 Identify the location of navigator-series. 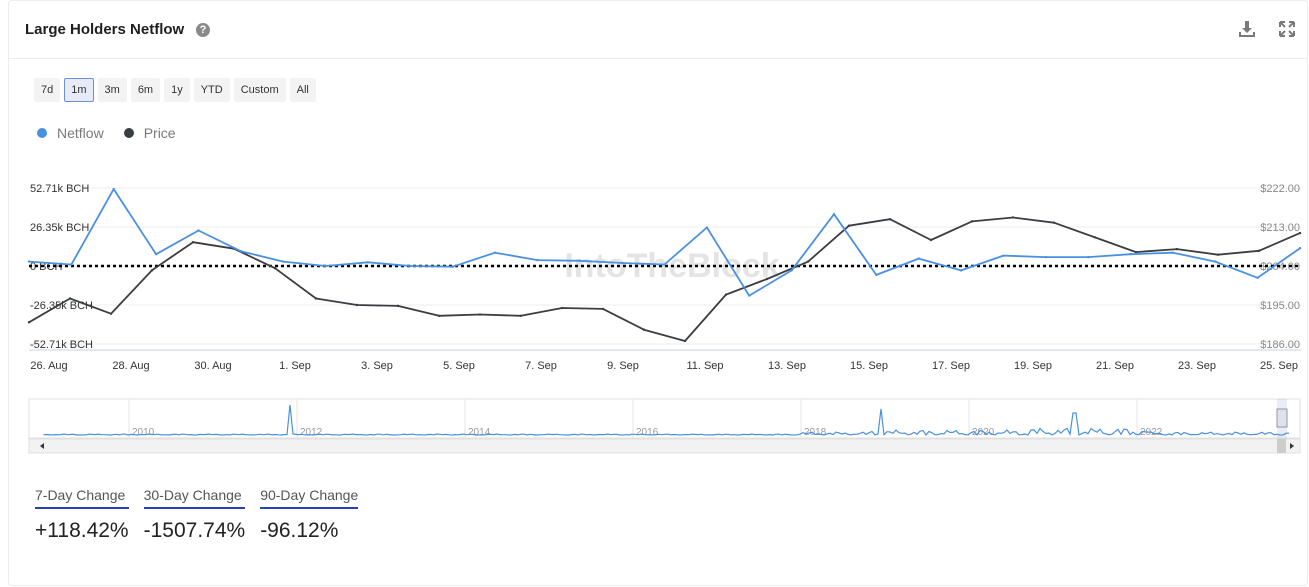
(666, 420).